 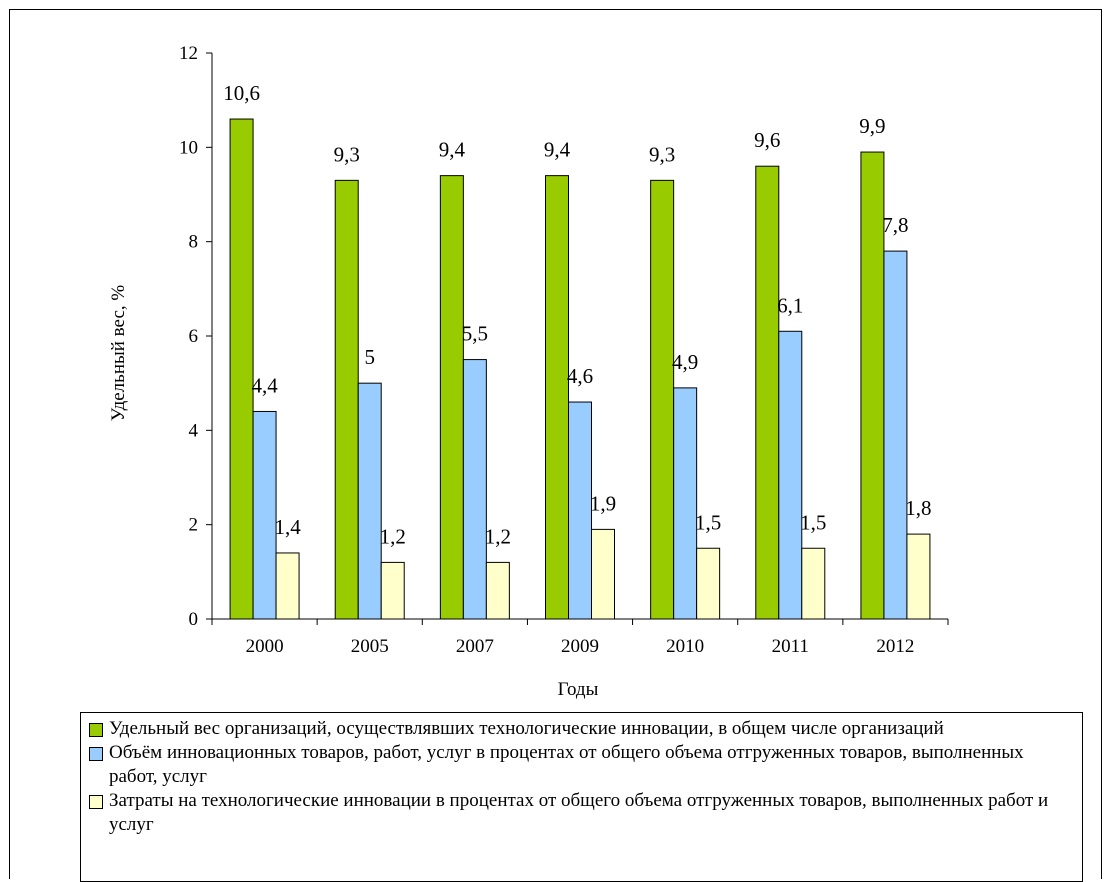 What do you see at coordinates (872, 385) in the screenshot?
I see `bar-series1-2012` at bounding box center [872, 385].